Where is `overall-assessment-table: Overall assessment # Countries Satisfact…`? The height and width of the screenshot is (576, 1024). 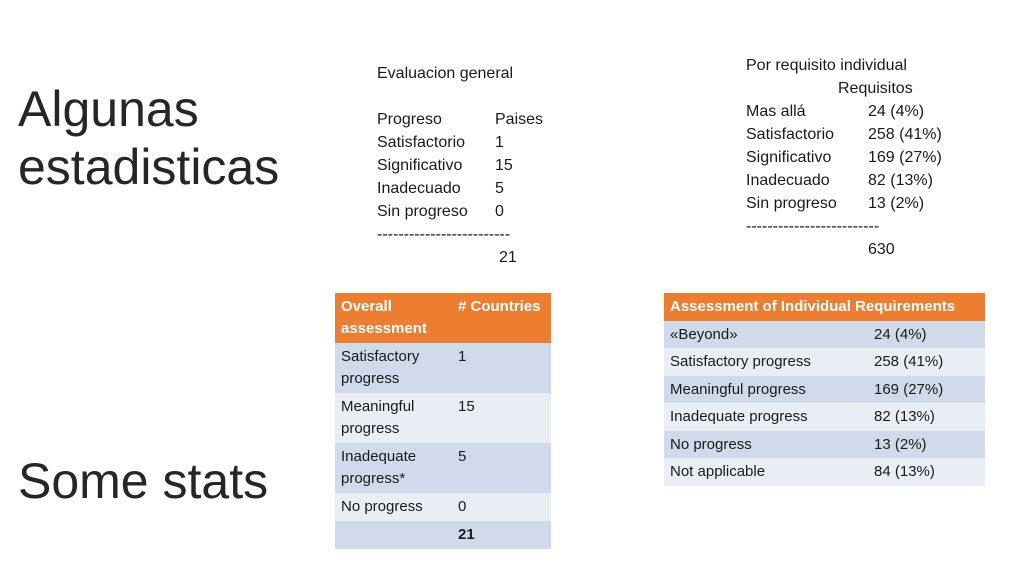
overall-assessment-table: Overall assessment # Countries Satisfact… is located at coordinates (443, 421).